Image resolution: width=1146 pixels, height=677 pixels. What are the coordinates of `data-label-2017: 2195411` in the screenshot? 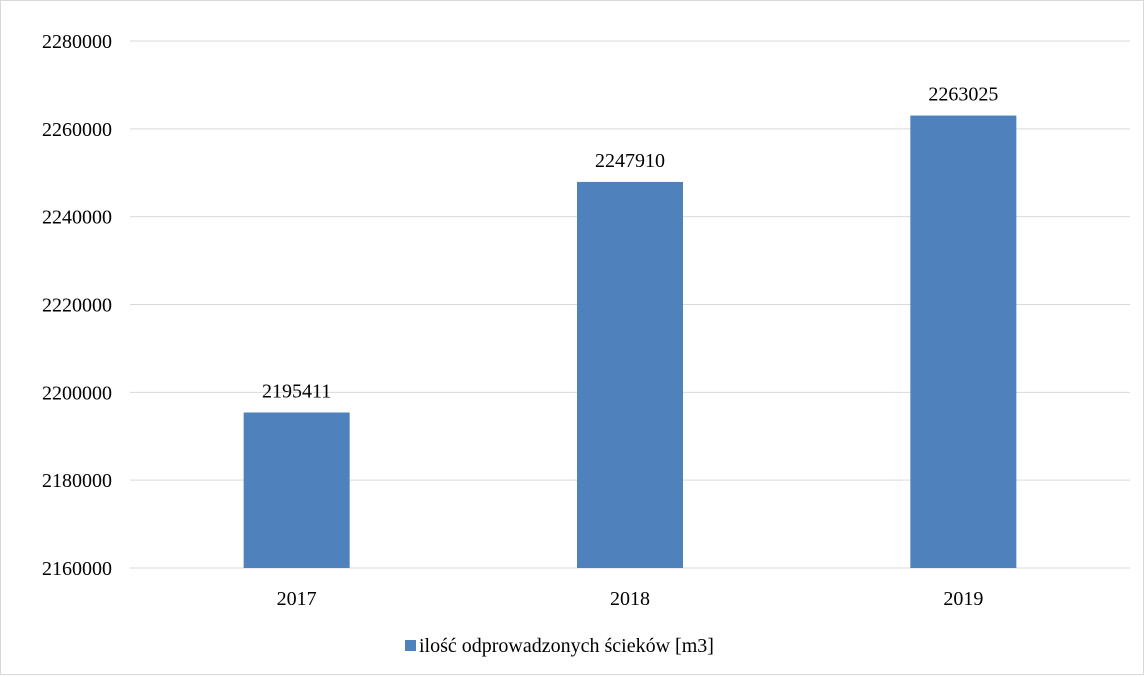 It's located at (296, 391).